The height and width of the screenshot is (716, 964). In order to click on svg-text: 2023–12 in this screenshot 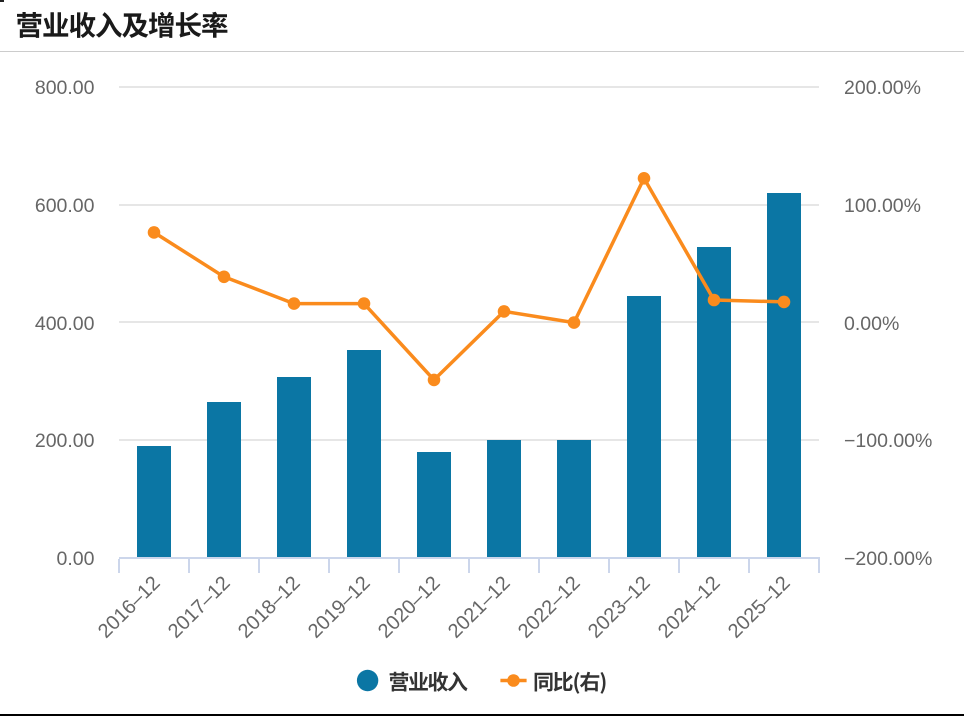, I will do `click(619, 607)`.